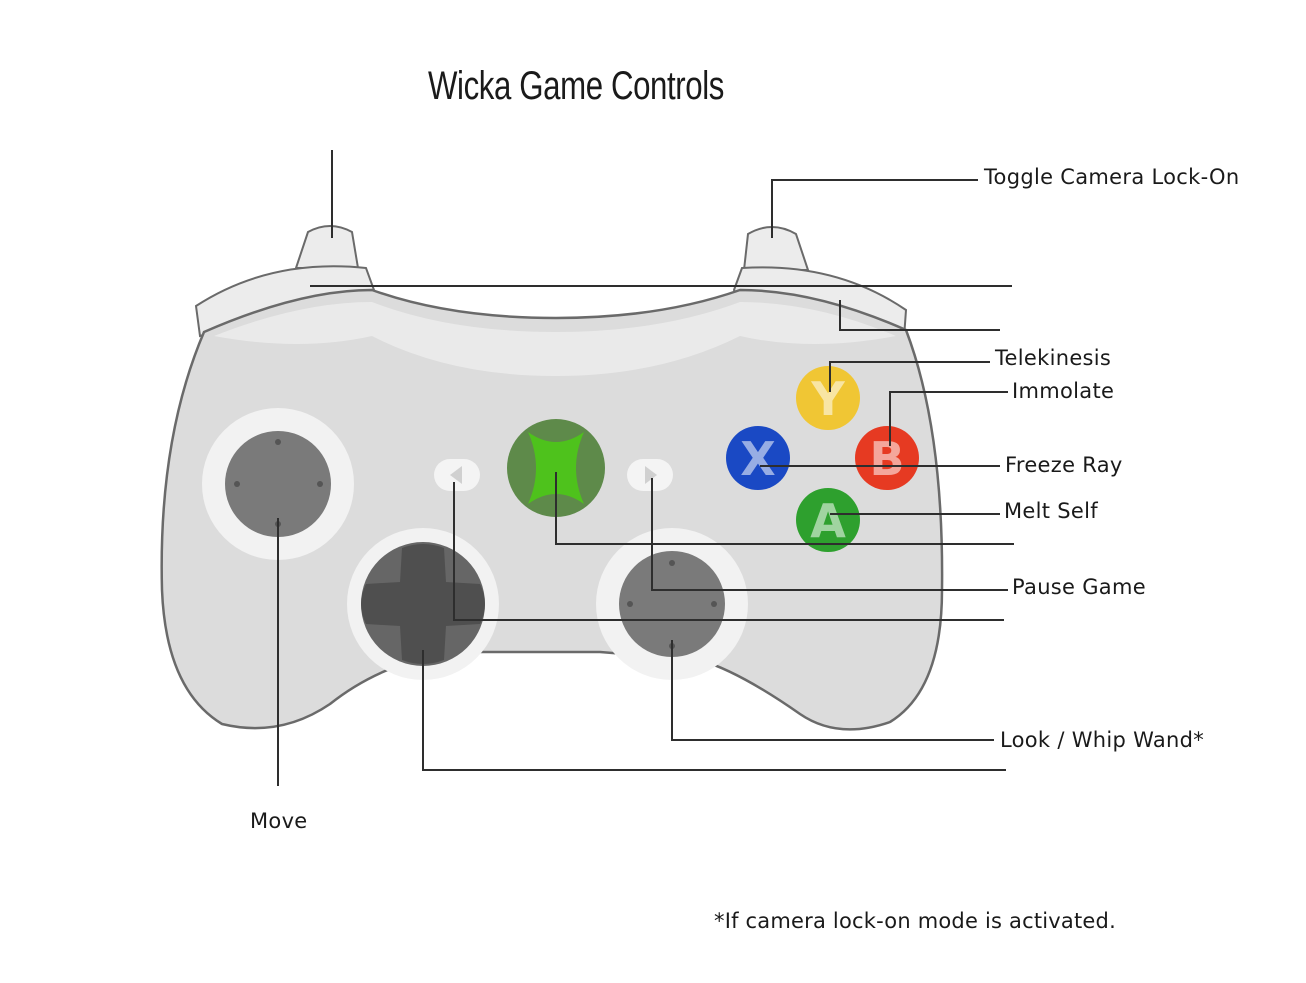 This screenshot has height=983, width=1306. I want to click on left-trigger, so click(327, 247).